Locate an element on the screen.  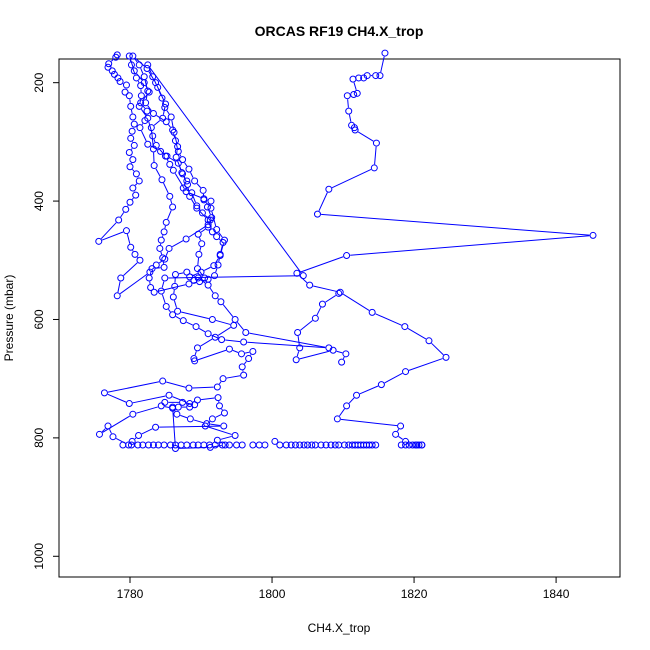
x-axis-label: CH4.X_trop is located at coordinates (339, 628).